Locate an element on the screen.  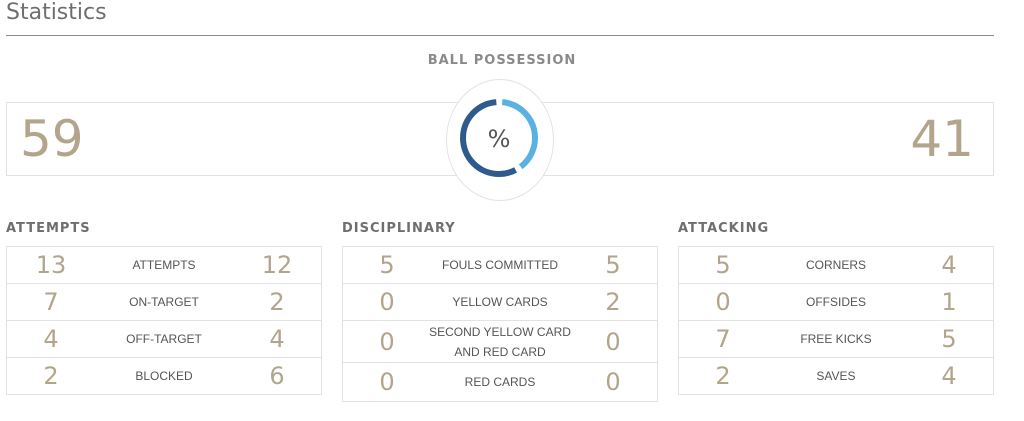
stat-label: RED CARDS is located at coordinates (500, 382).